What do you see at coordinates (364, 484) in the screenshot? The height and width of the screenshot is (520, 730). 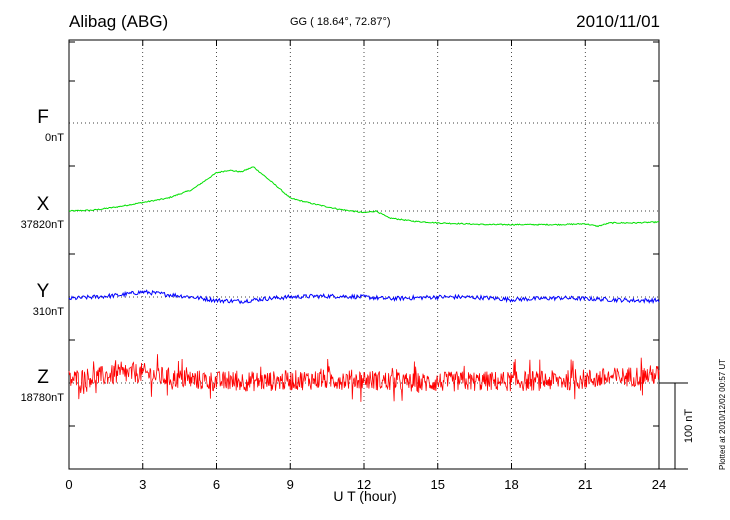 I see `x-tick-label: 12` at bounding box center [364, 484].